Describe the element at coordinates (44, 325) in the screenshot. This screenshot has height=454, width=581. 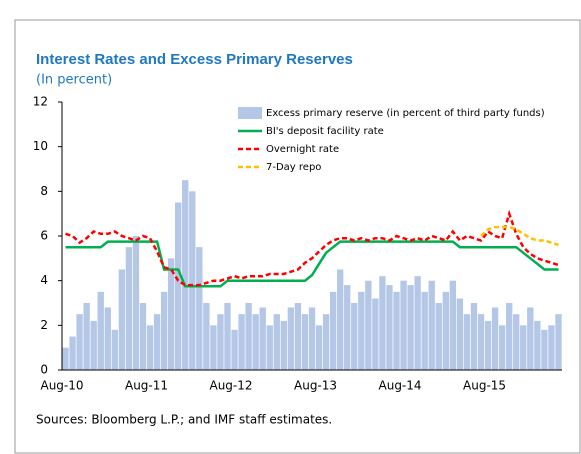
I see `y-tick-label: 2` at that location.